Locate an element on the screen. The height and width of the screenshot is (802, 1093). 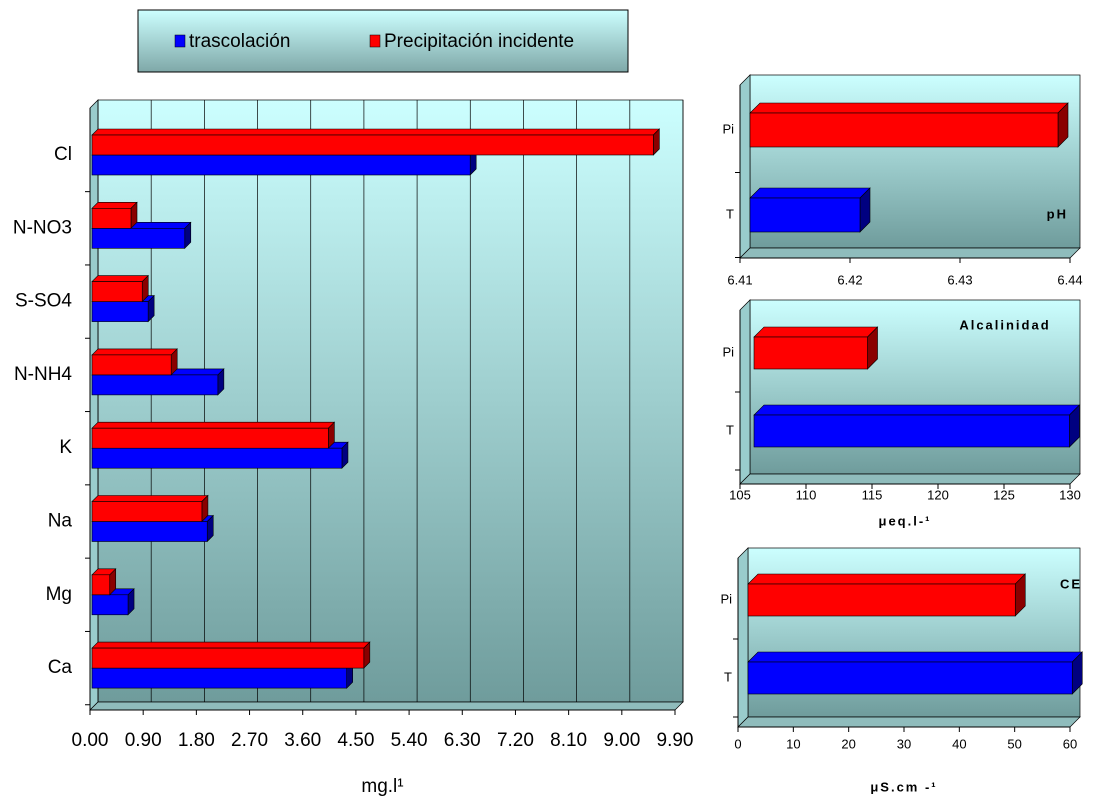
chart-title: CE is located at coordinates (1071, 583).